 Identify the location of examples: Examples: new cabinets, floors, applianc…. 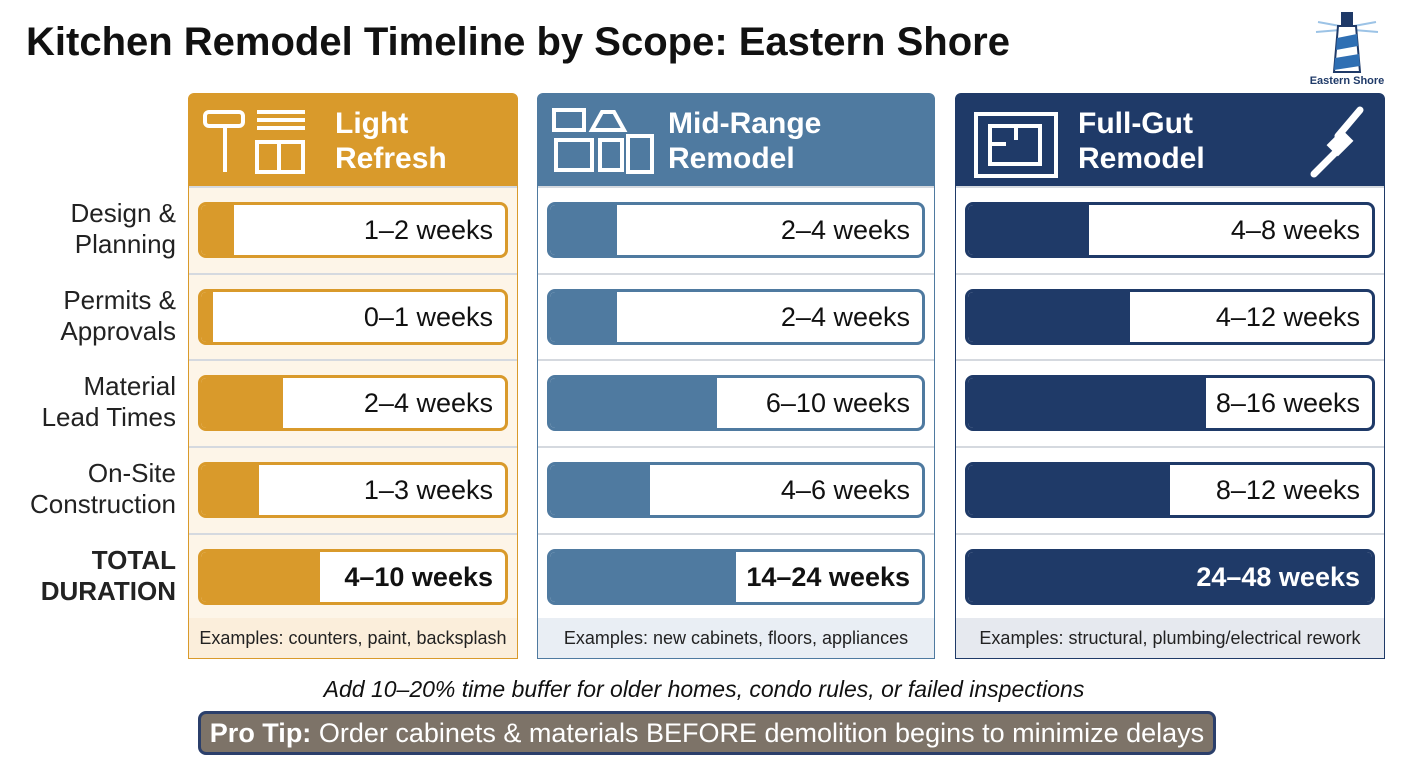
(736, 638).